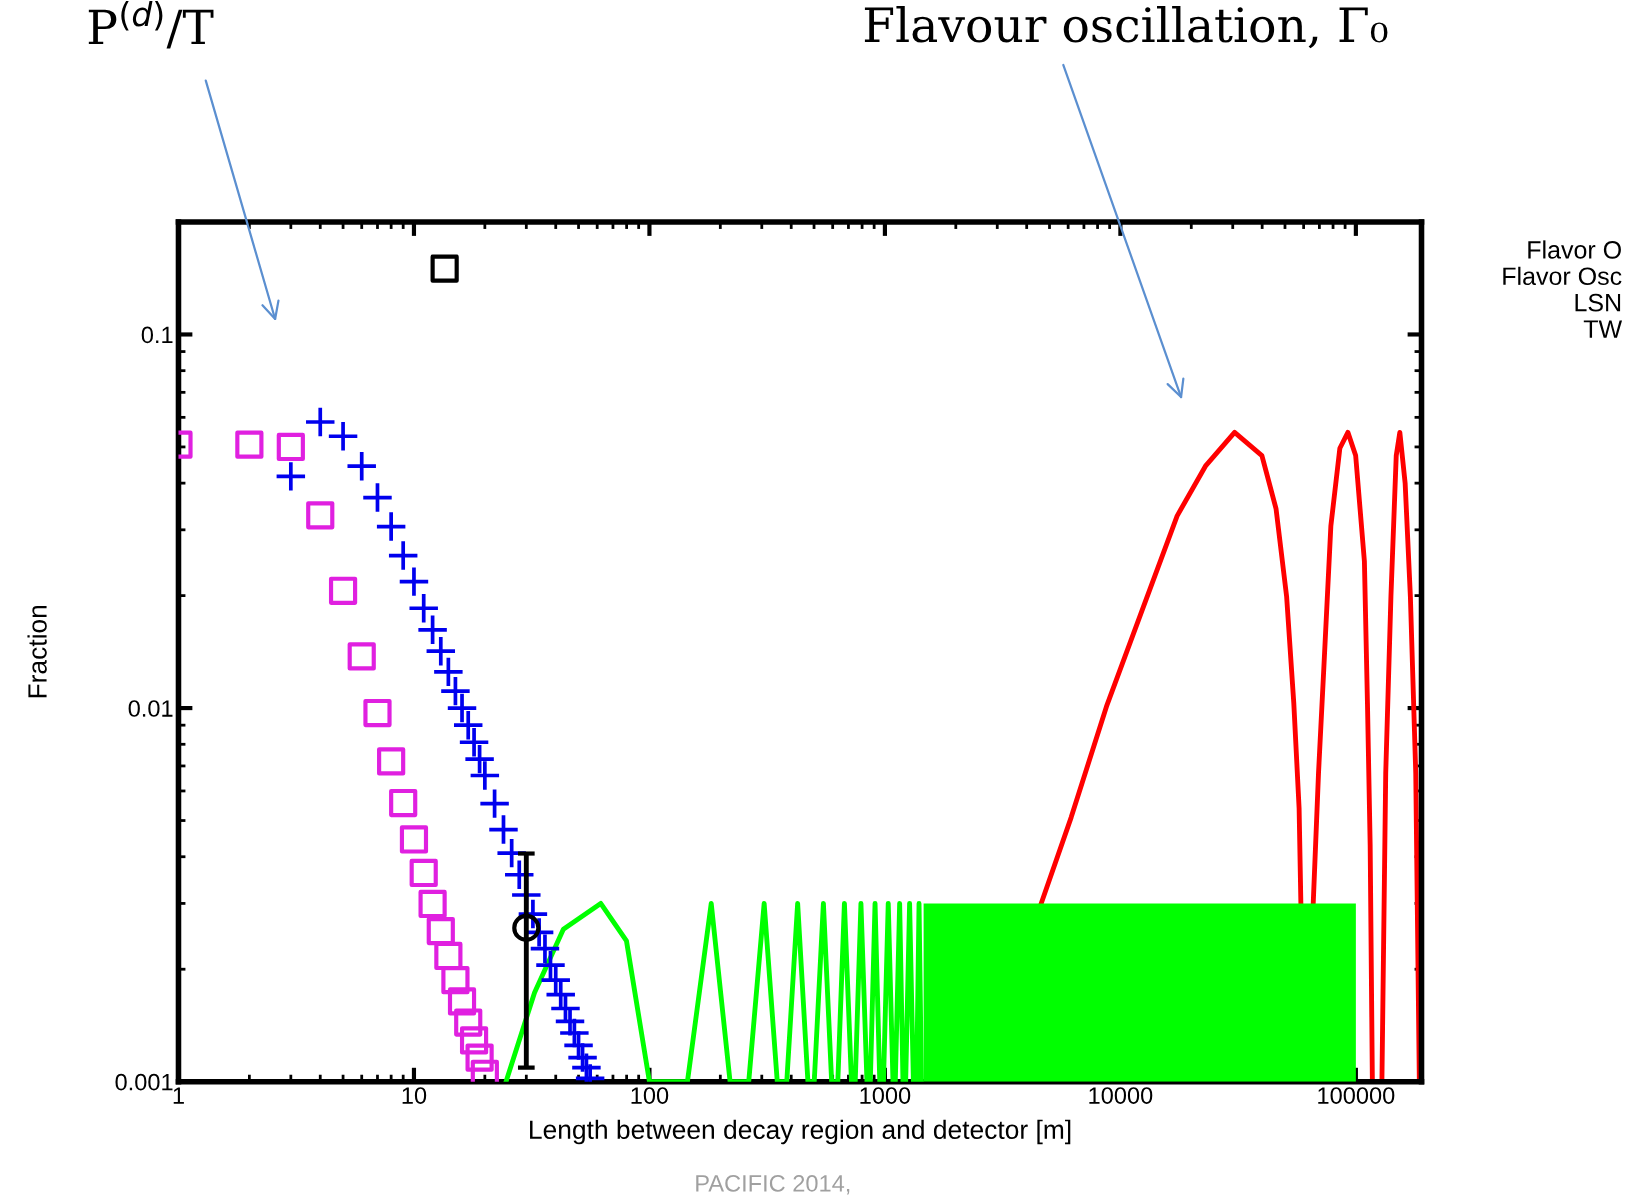 This screenshot has width=1627, height=1200. I want to click on text: P$^{(d)}$/T, so click(151, 24).